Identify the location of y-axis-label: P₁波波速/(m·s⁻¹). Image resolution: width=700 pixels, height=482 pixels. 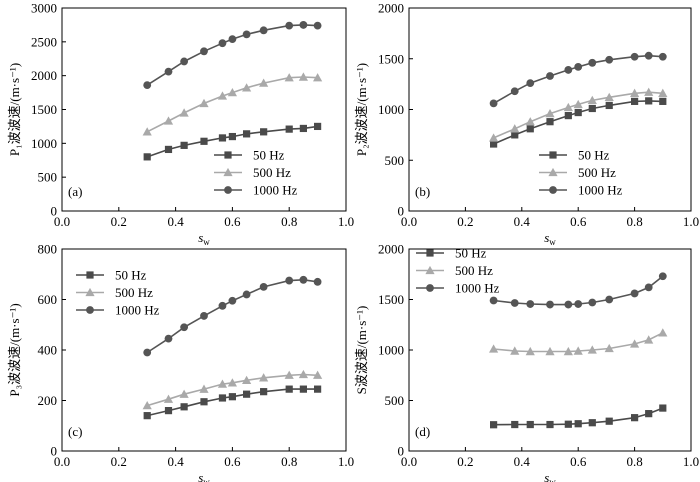
(14, 109).